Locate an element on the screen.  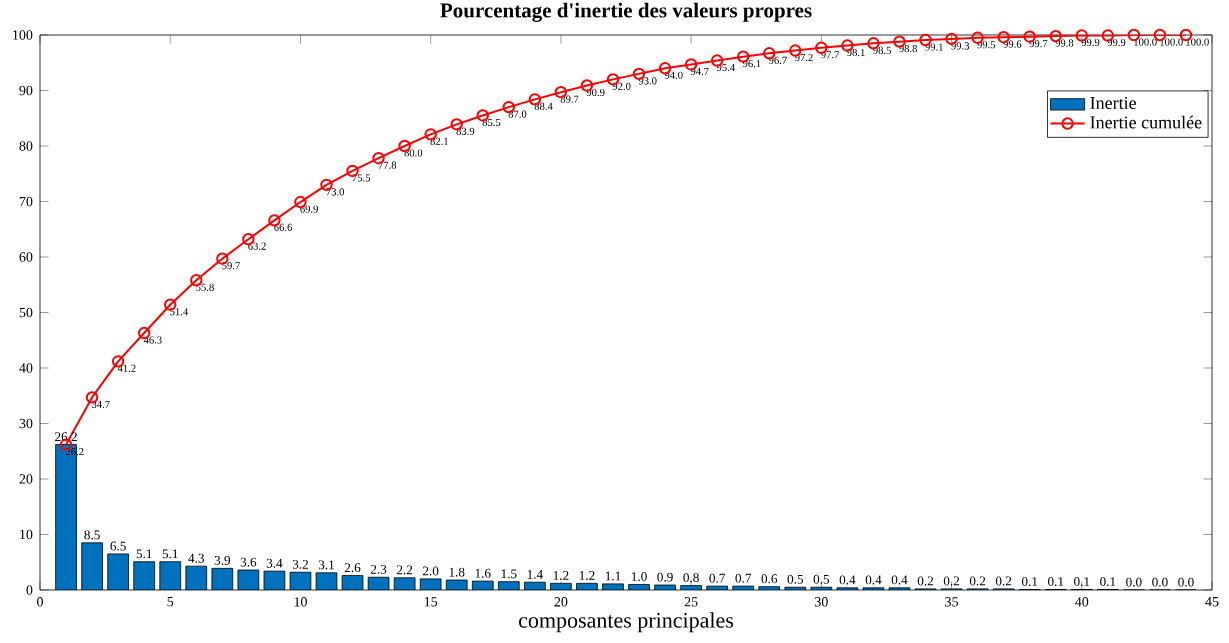
data-label: 2.0 is located at coordinates (431, 571).